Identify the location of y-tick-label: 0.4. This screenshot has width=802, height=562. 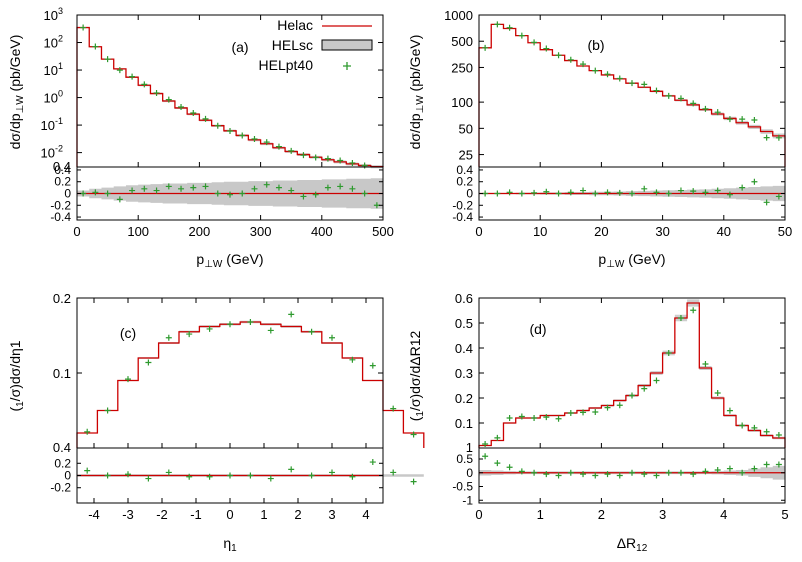
(62, 447).